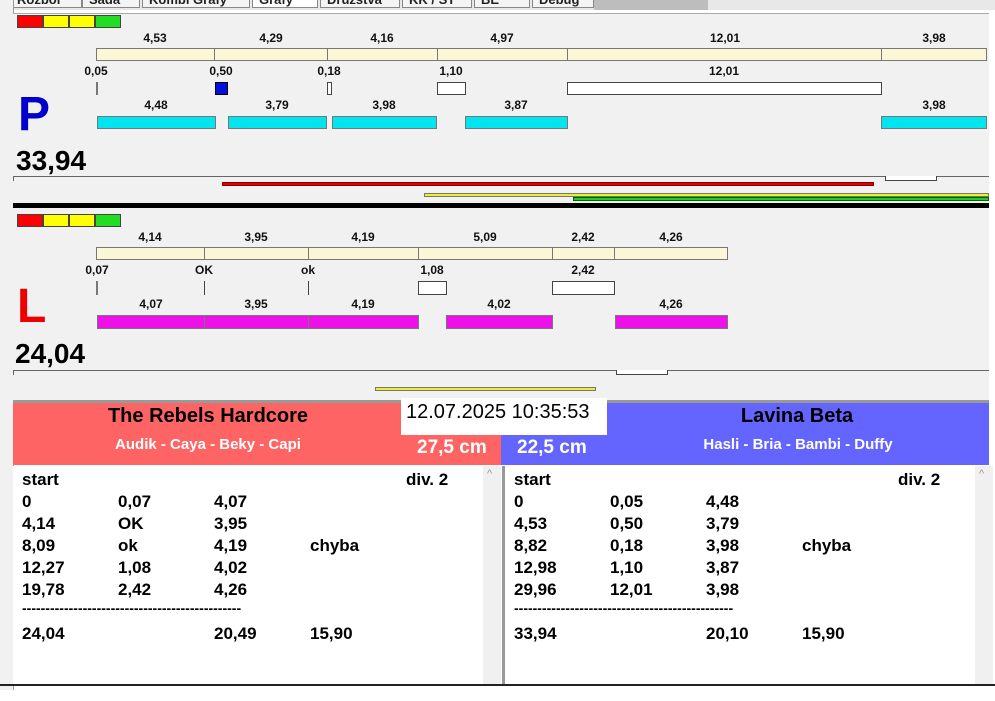 Image resolution: width=995 pixels, height=701 pixels. I want to click on tab-debug: Debug, so click(563, 4).